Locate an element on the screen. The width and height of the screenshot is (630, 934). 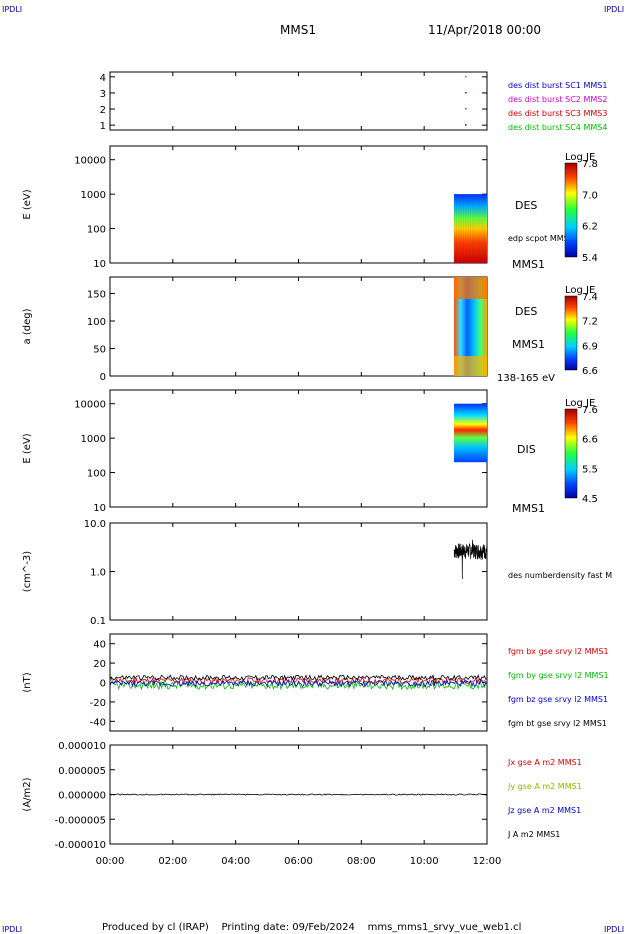
legend-entry: J A m2 MMS1 is located at coordinates (533, 834).